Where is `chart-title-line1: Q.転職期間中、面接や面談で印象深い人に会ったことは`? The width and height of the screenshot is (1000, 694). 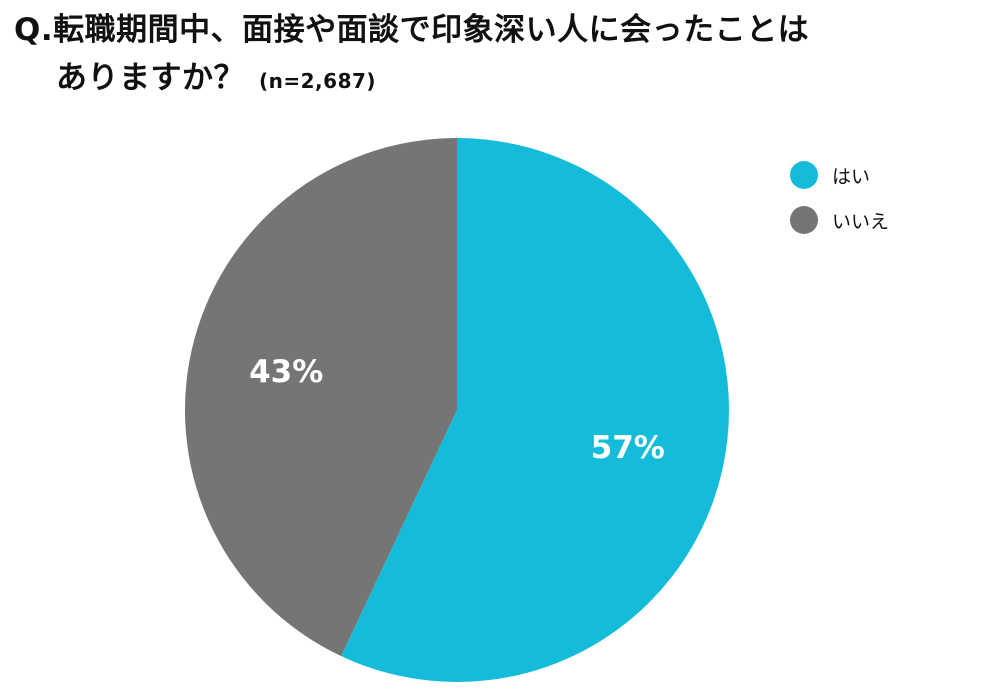
chart-title-line1: Q.転職期間中、面接や面談で印象深い人に会ったことは is located at coordinates (412, 30).